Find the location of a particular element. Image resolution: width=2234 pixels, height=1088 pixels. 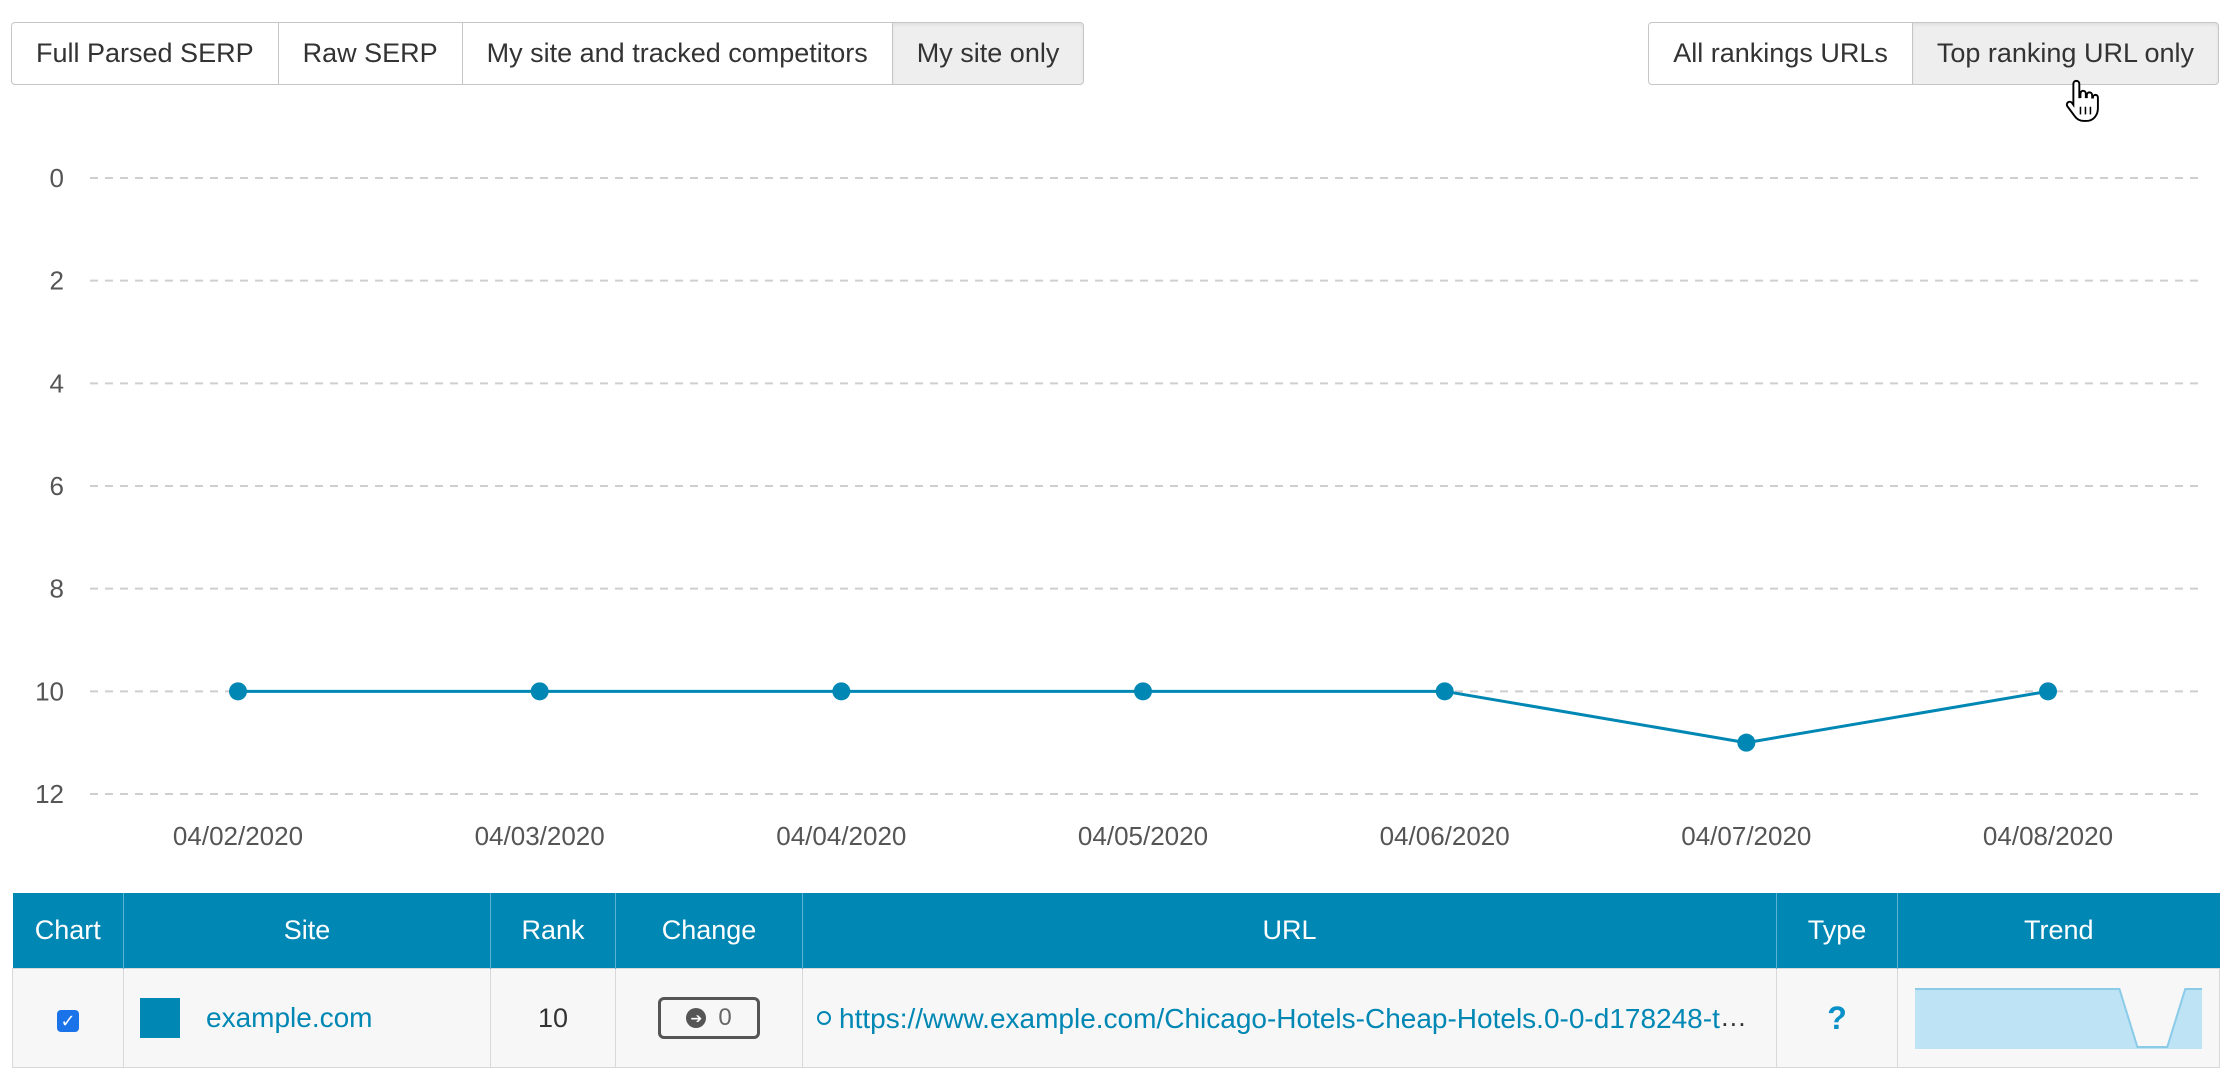

trend-area is located at coordinates (2058, 1019).